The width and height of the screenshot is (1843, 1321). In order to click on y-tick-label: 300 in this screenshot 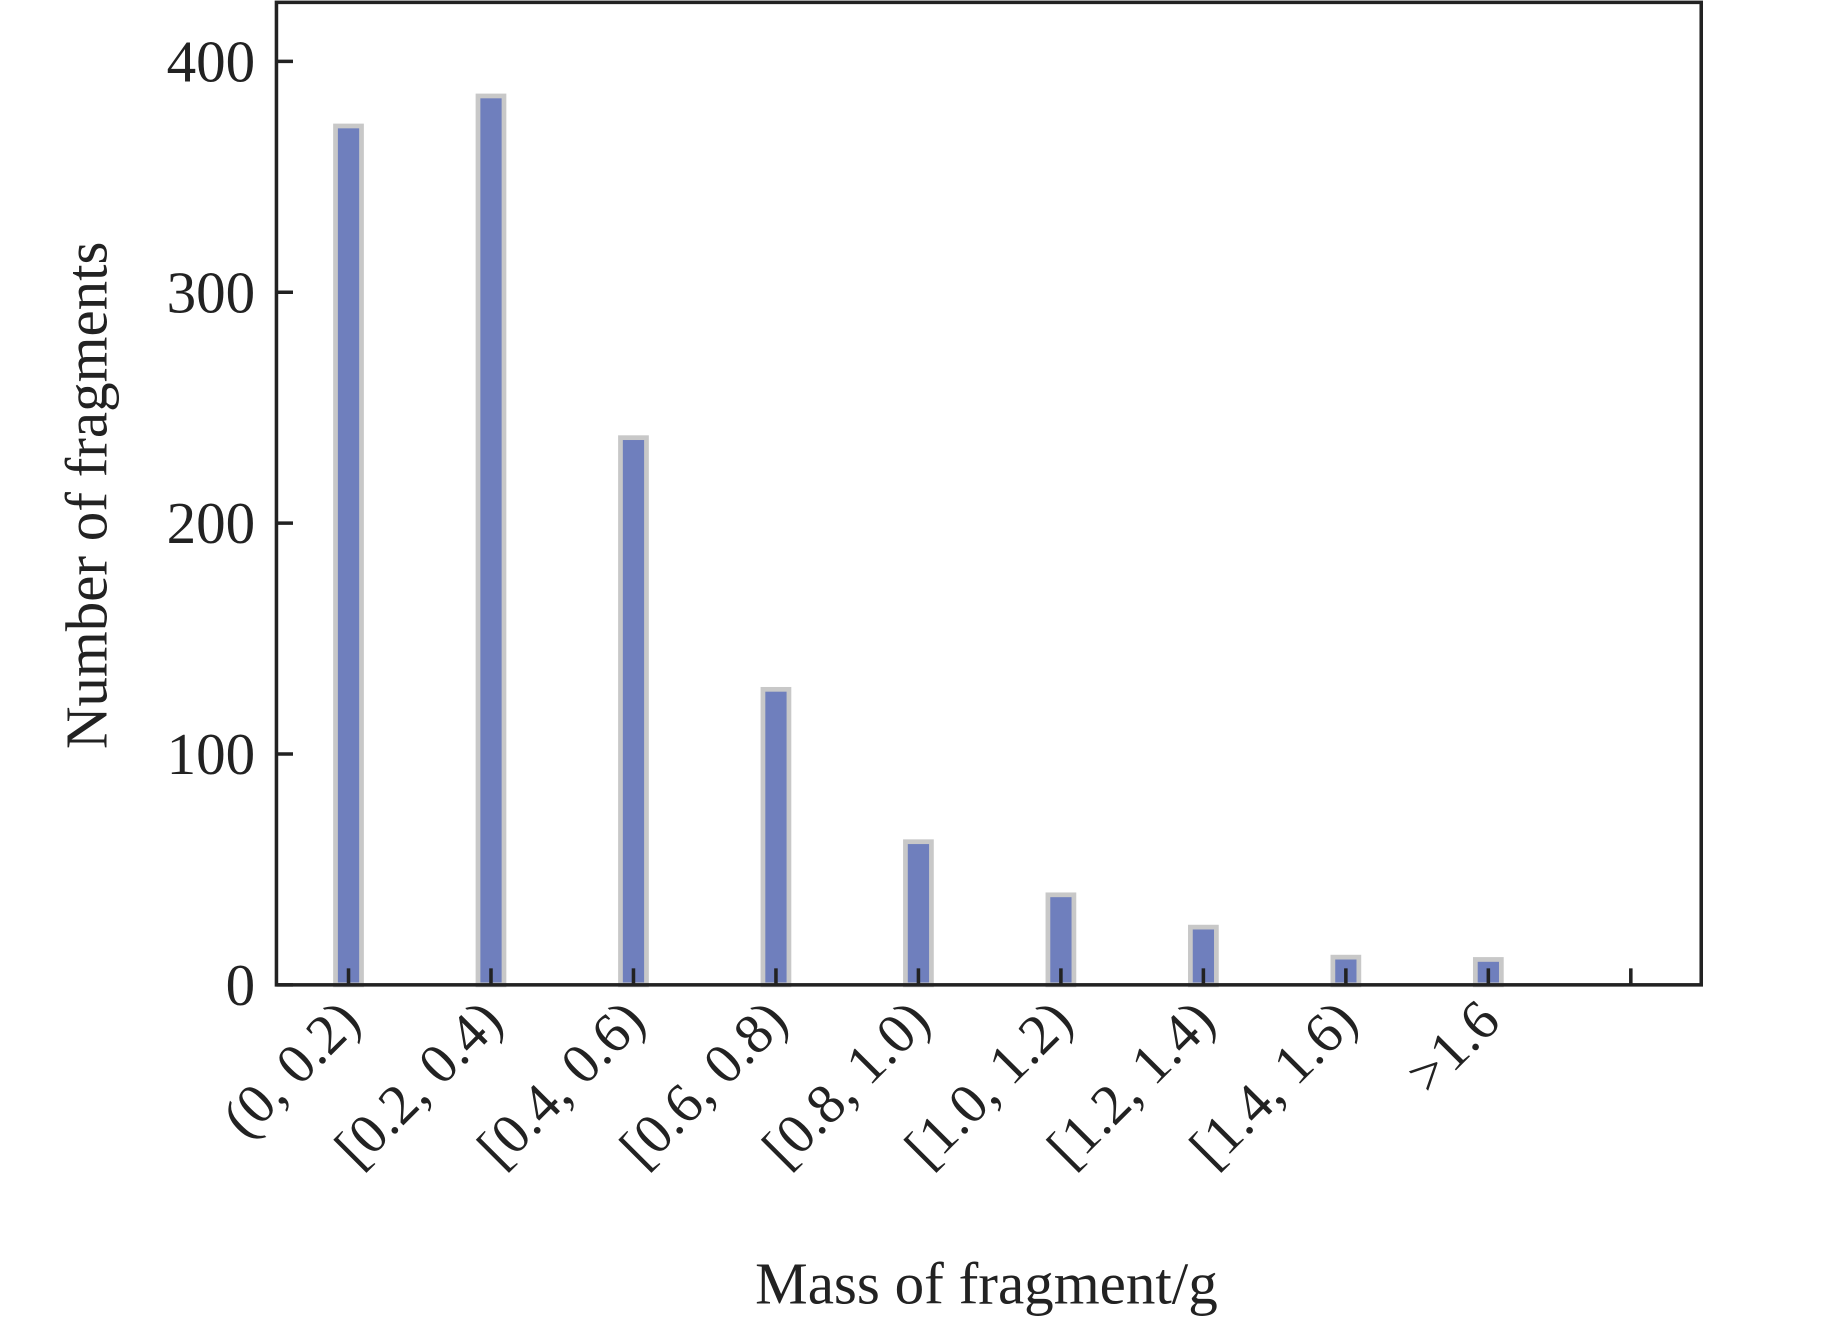, I will do `click(211, 292)`.